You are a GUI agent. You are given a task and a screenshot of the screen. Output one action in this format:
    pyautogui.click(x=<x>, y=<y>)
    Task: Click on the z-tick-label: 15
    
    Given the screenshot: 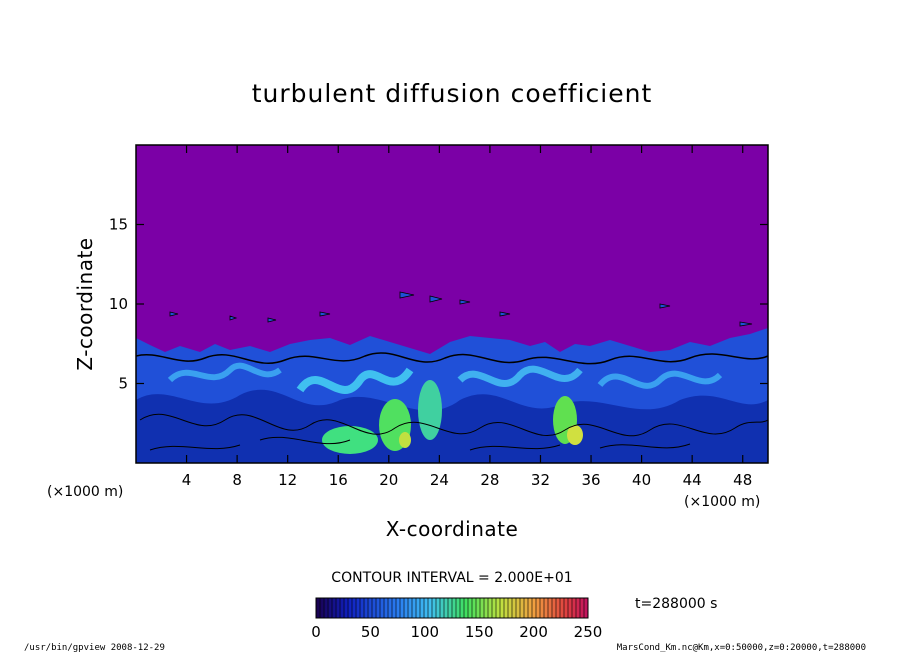 What is the action you would take?
    pyautogui.click(x=118, y=225)
    